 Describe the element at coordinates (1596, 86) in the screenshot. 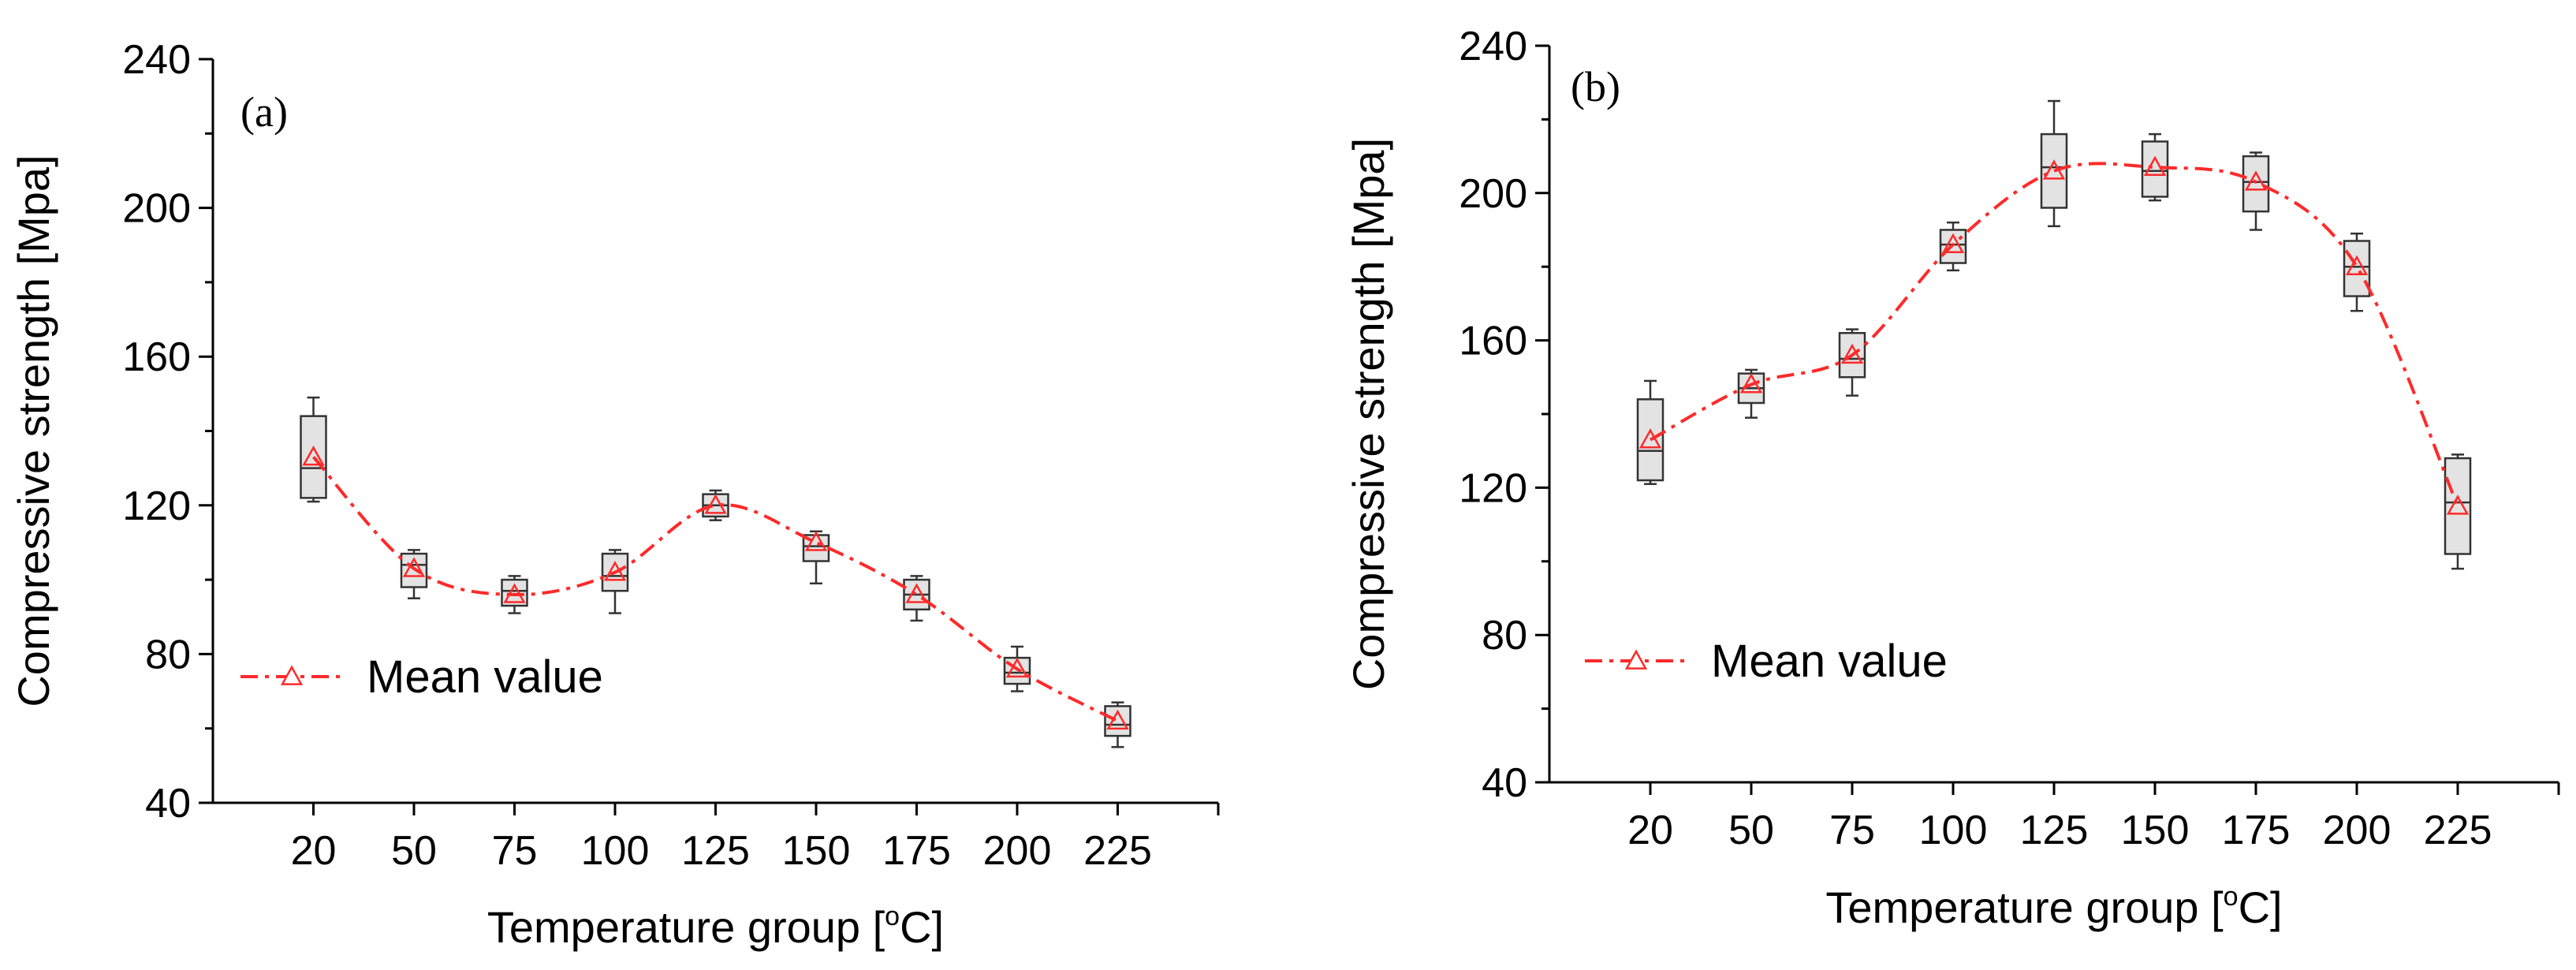

I see `panel-tag: (b)` at that location.